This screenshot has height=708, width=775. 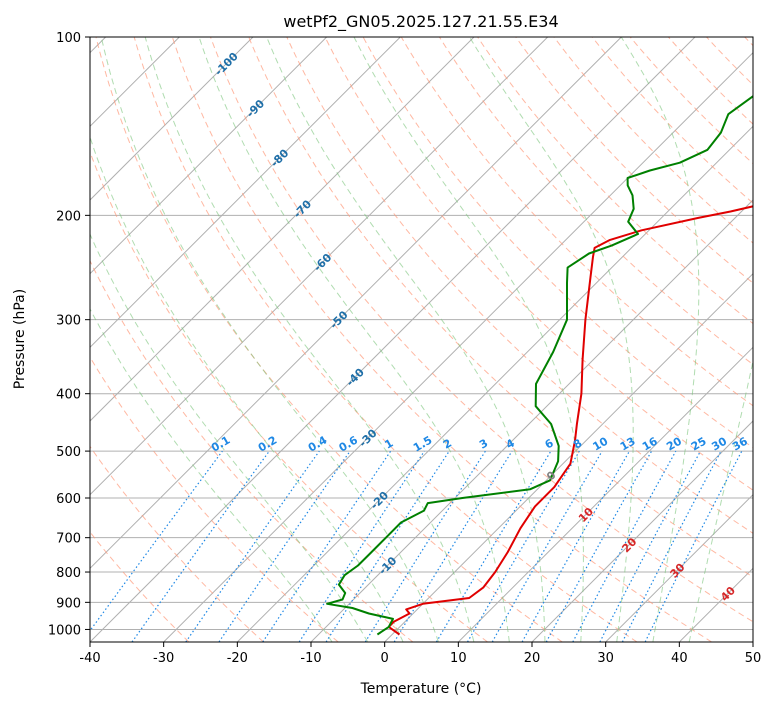 I want to click on x-tick-label: 10, so click(x=458, y=658).